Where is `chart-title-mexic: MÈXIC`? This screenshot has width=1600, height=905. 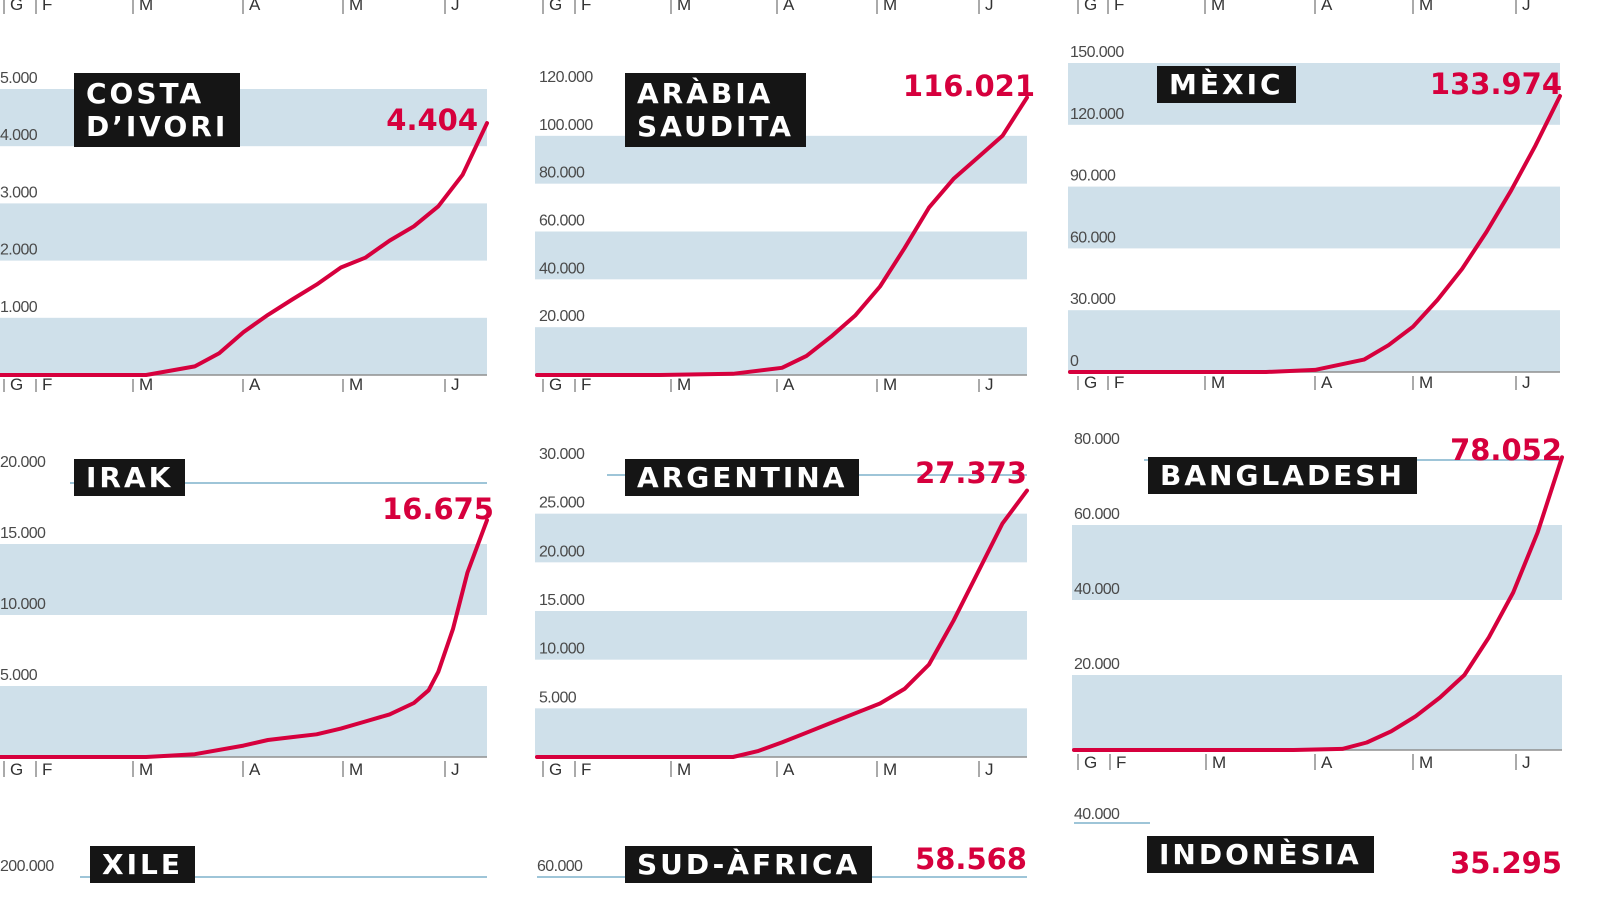
chart-title-mexic: MÈXIC is located at coordinates (1226, 84).